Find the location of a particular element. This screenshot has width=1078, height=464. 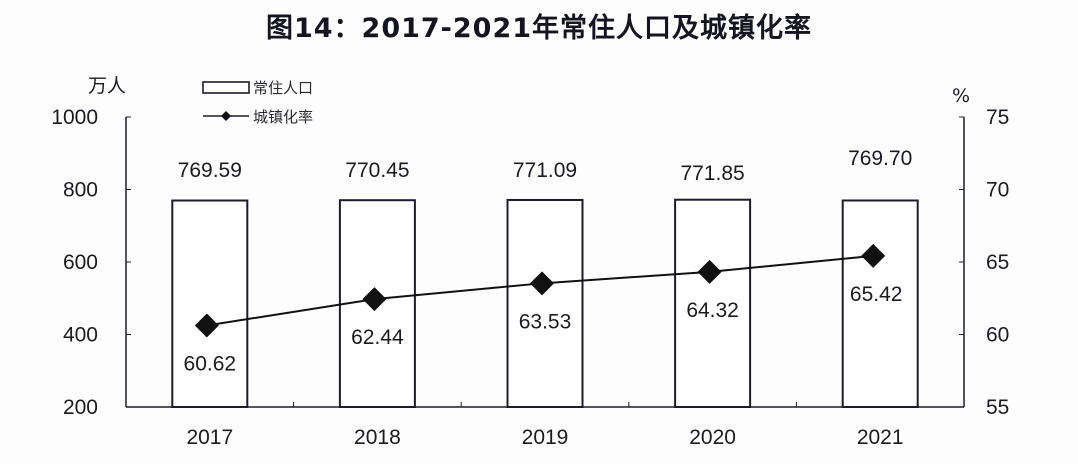

right-tick-label: 55 is located at coordinates (997, 407).